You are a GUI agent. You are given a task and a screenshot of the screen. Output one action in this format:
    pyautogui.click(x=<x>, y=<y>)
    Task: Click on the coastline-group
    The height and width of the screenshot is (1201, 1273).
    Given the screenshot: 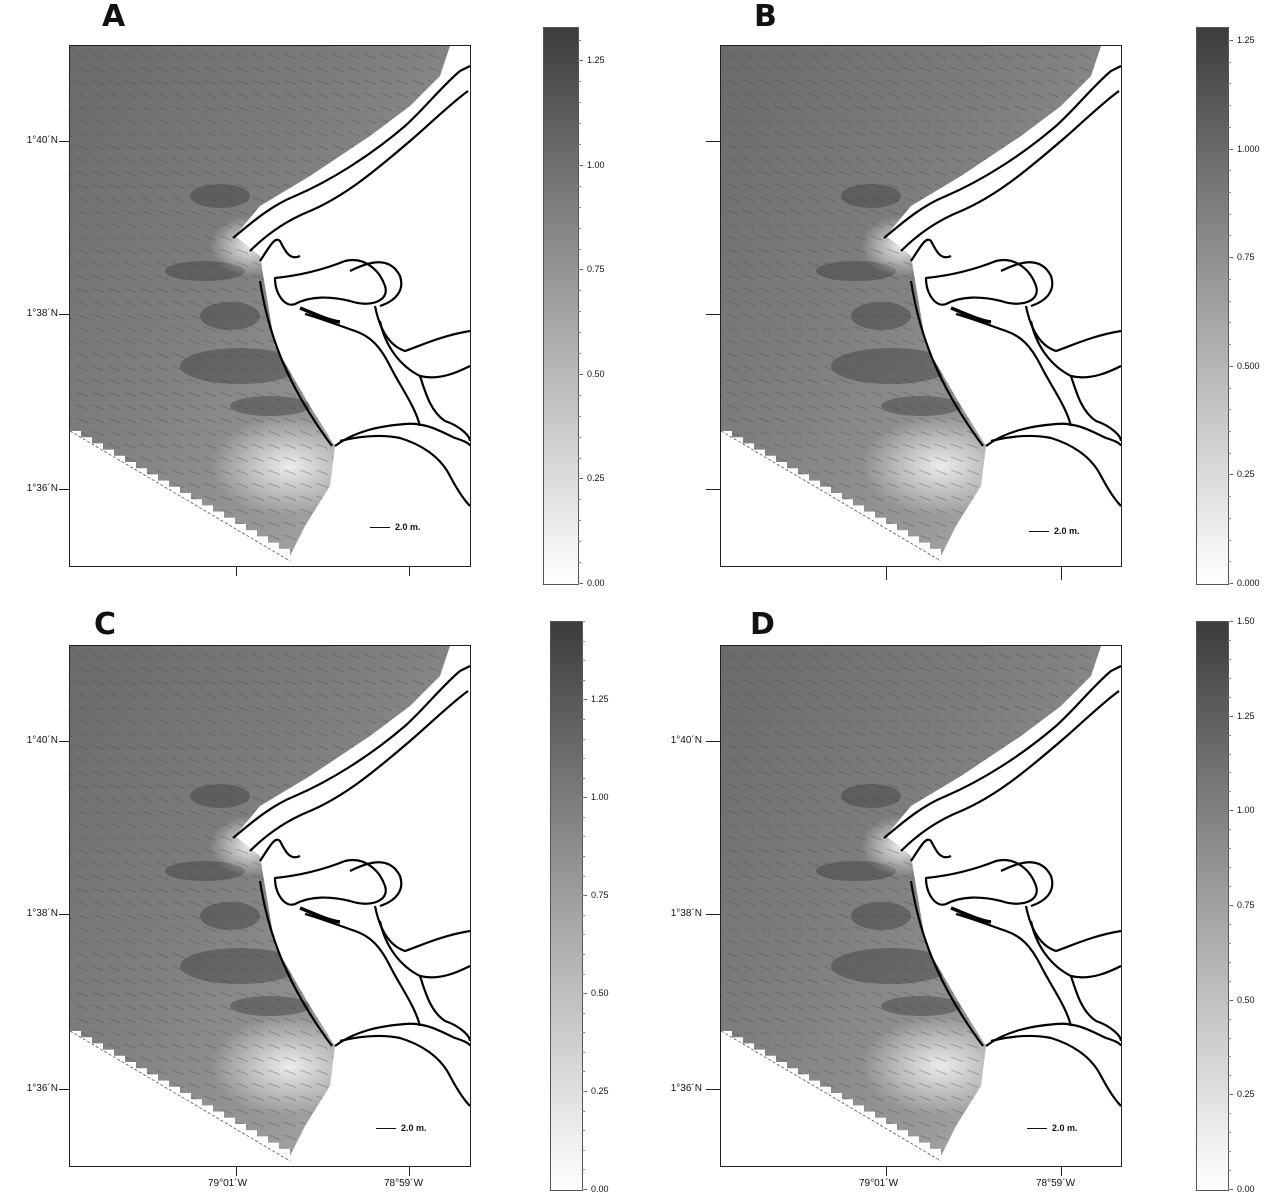 What is the action you would take?
    pyautogui.click(x=351, y=286)
    